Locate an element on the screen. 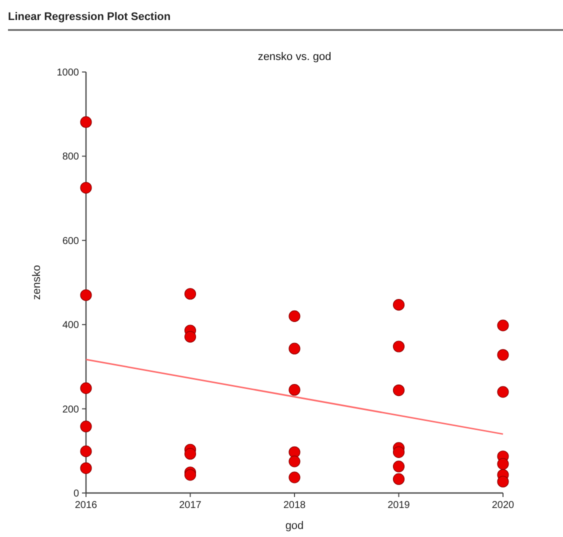 This screenshot has height=537, width=563. y-tick-label: 0 is located at coordinates (76, 494).